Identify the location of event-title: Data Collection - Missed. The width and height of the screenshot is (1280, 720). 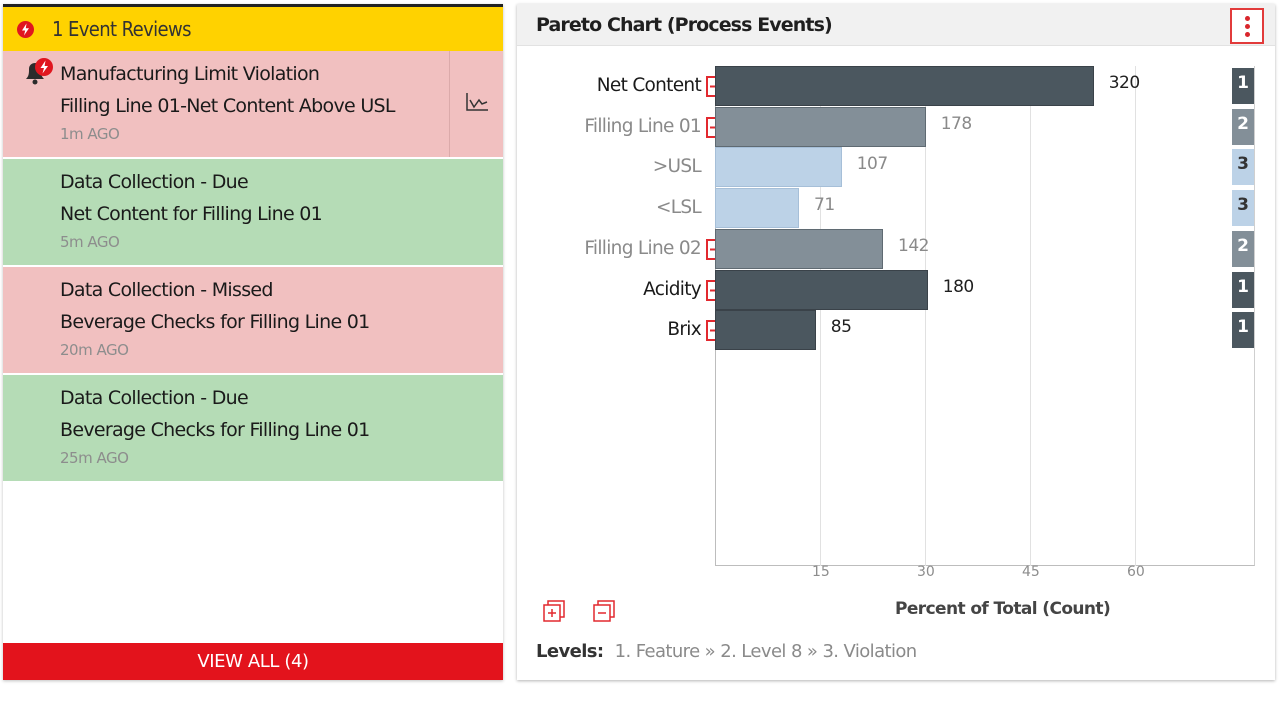
(166, 290).